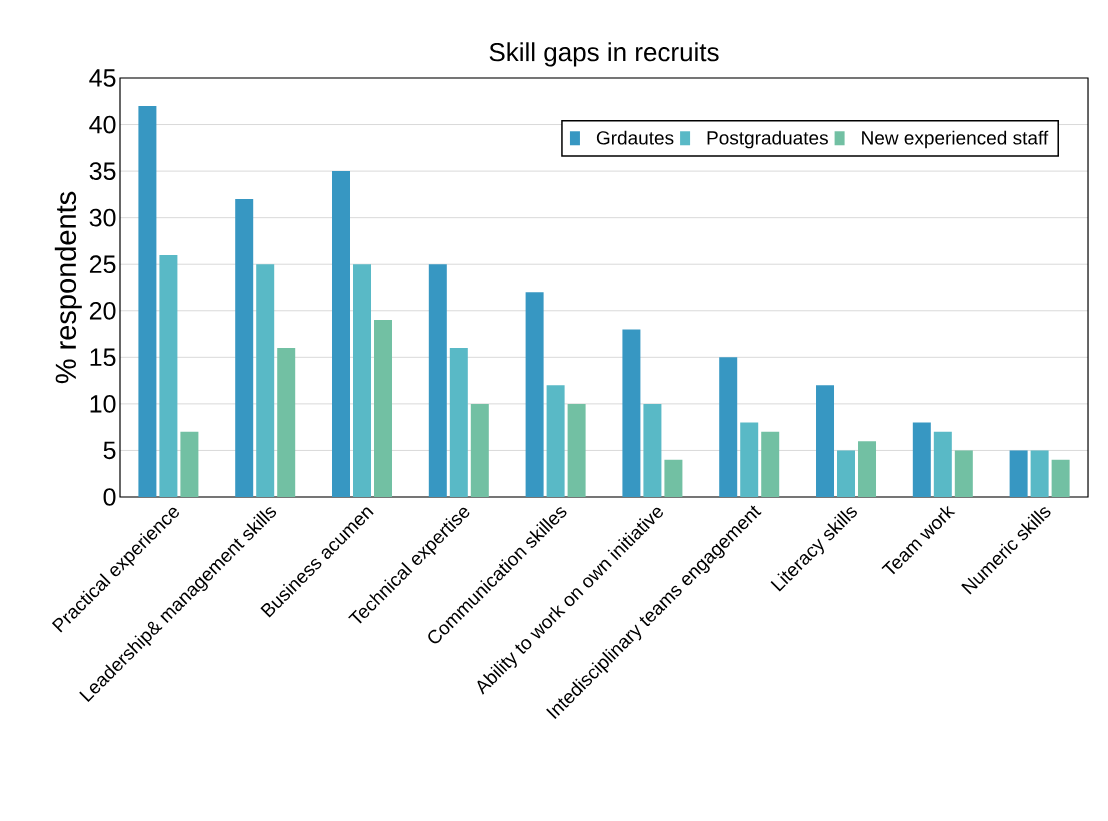 The image size is (1108, 821). What do you see at coordinates (102, 124) in the screenshot?
I see `y-tick-label: 40` at bounding box center [102, 124].